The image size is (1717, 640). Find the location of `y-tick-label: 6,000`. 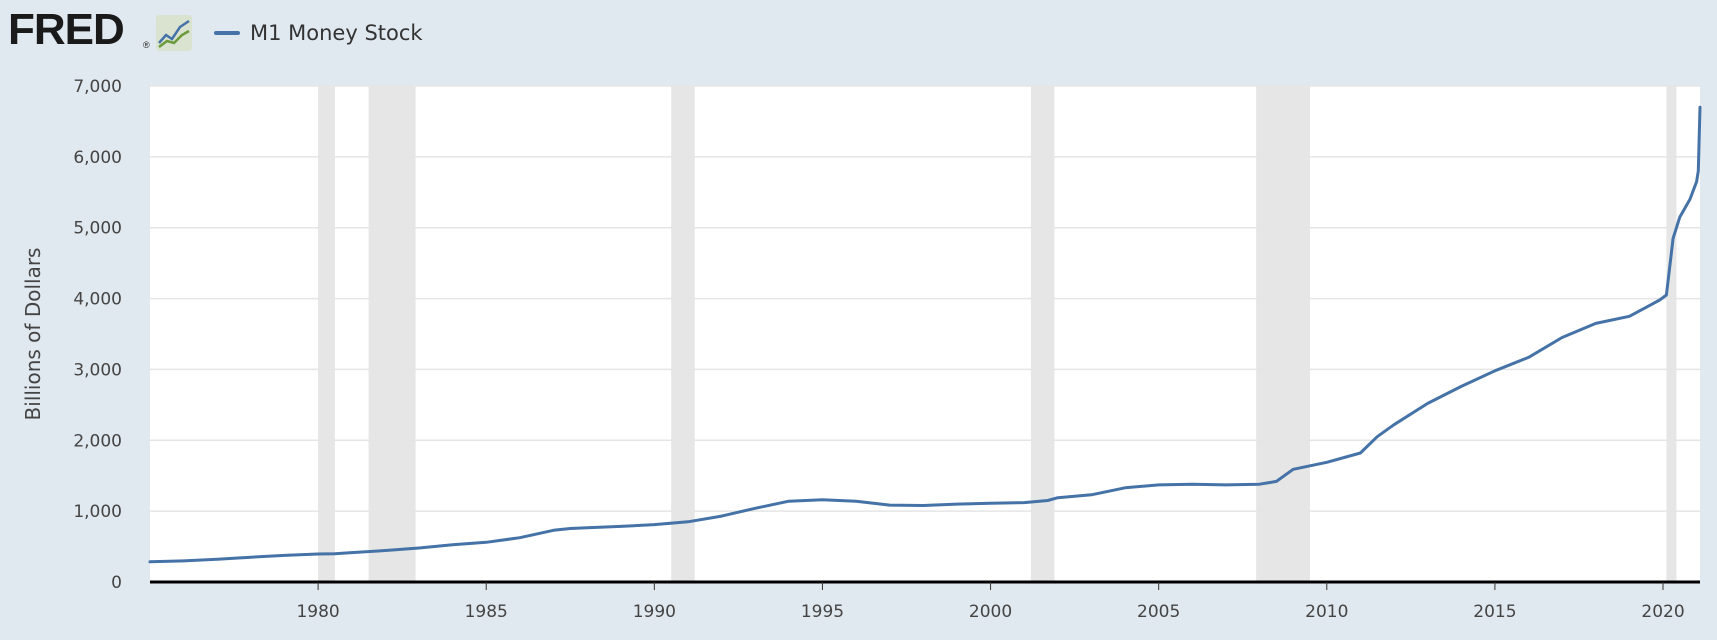

y-tick-label: 6,000 is located at coordinates (97, 158).